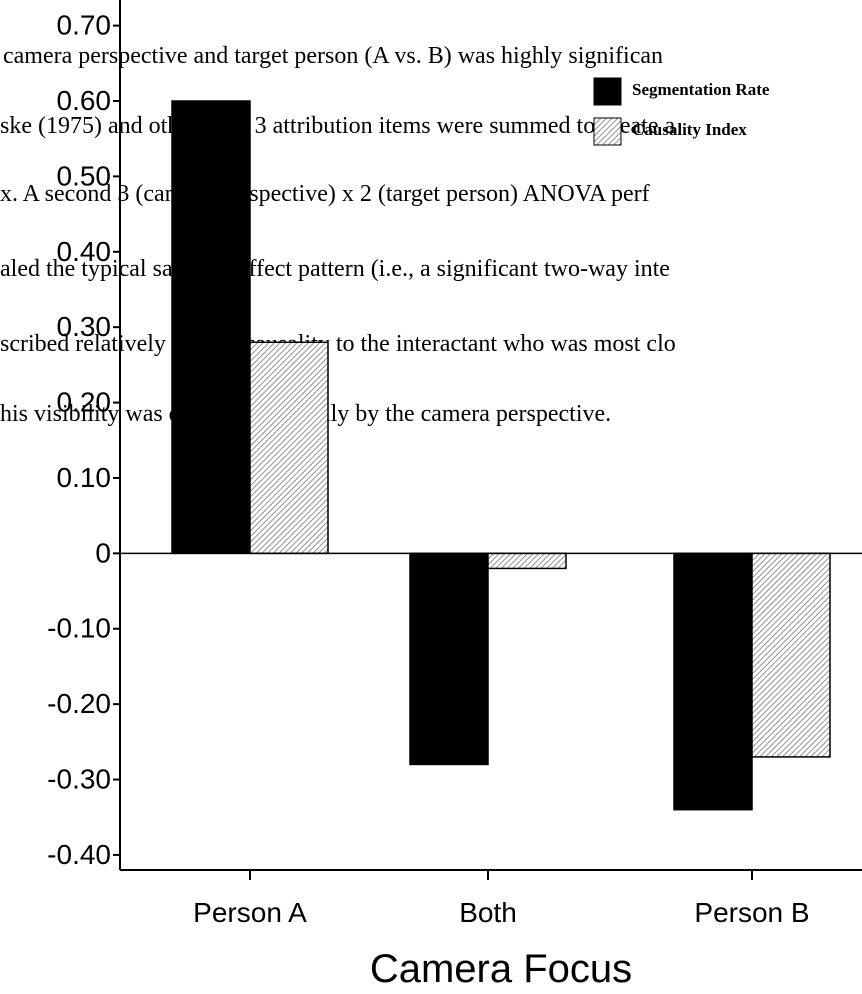 The width and height of the screenshot is (862, 994). I want to click on legend-label: Segmentation Rate, so click(701, 89).